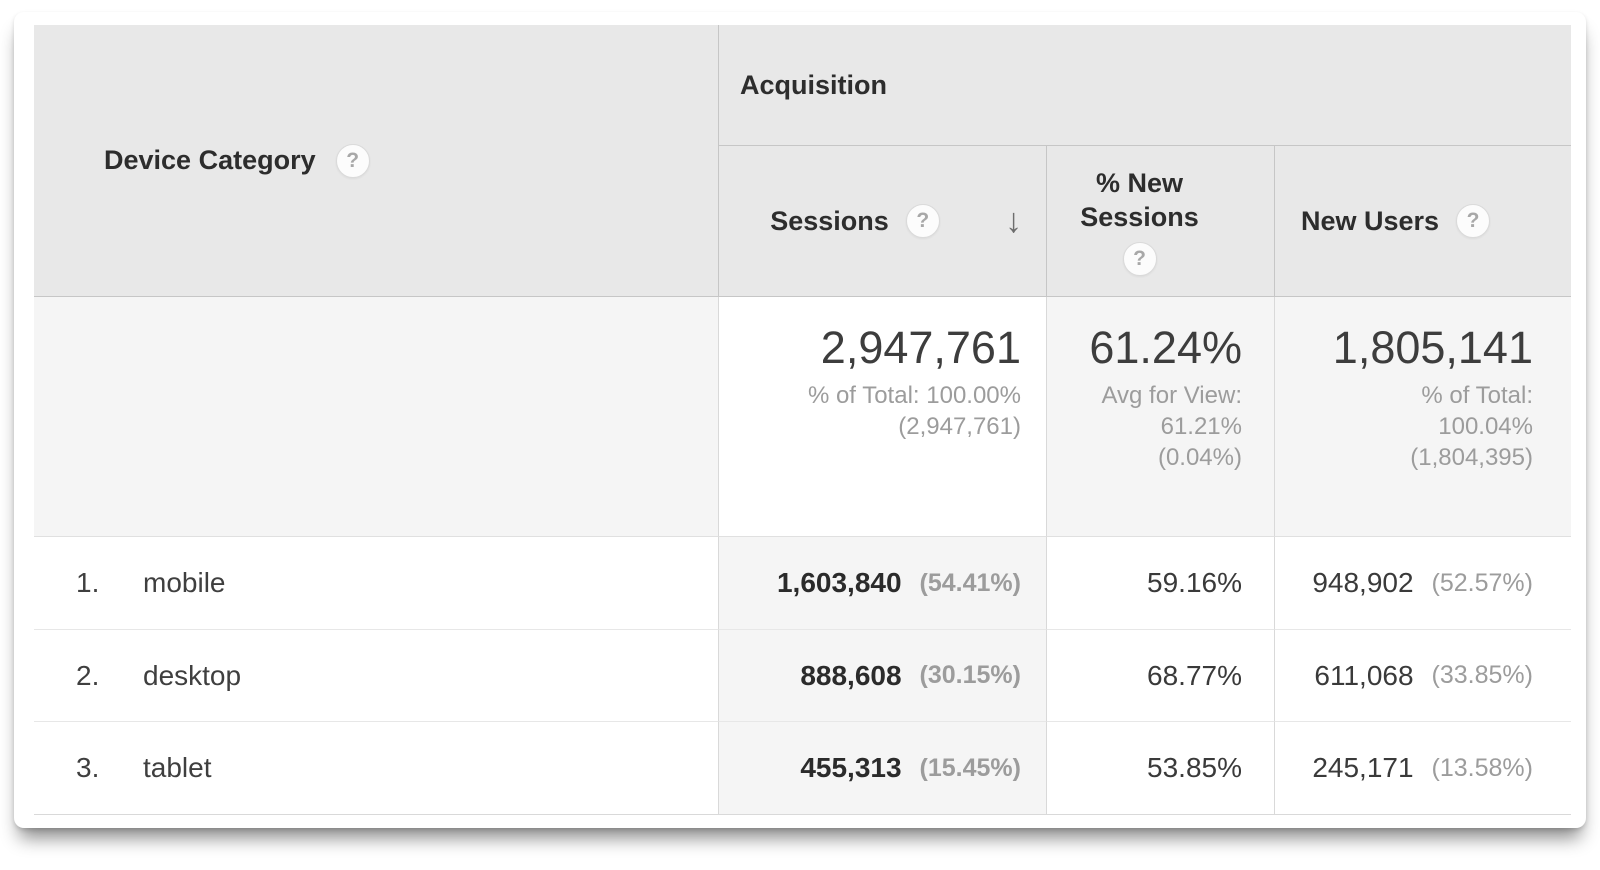 The image size is (1600, 870). Describe the element at coordinates (1485, 426) in the screenshot. I see `new-users-total-pct: 100.04%` at that location.